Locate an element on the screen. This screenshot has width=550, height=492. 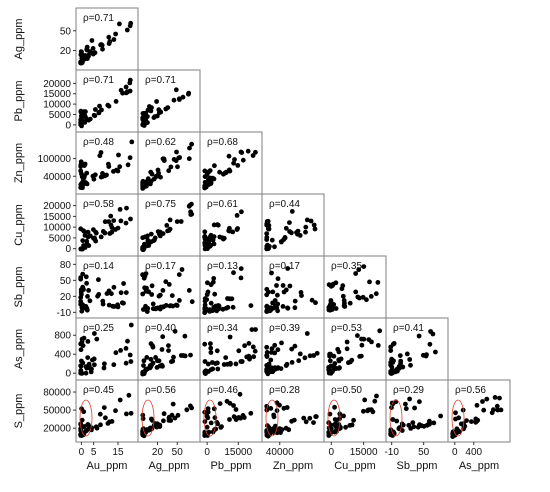
correlation-label: ρ=0.75 is located at coordinates (160, 204).